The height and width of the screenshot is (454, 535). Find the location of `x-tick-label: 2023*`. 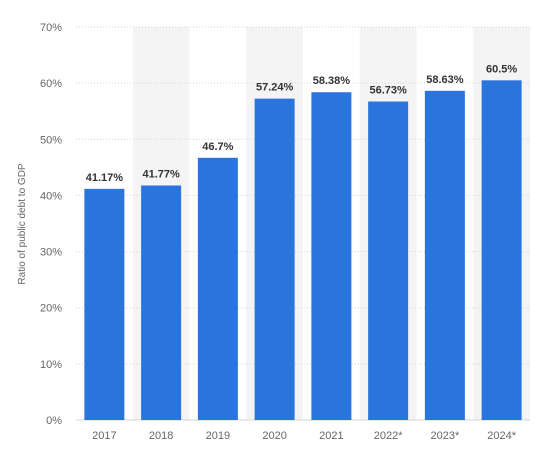

x-tick-label: 2023* is located at coordinates (444, 436).